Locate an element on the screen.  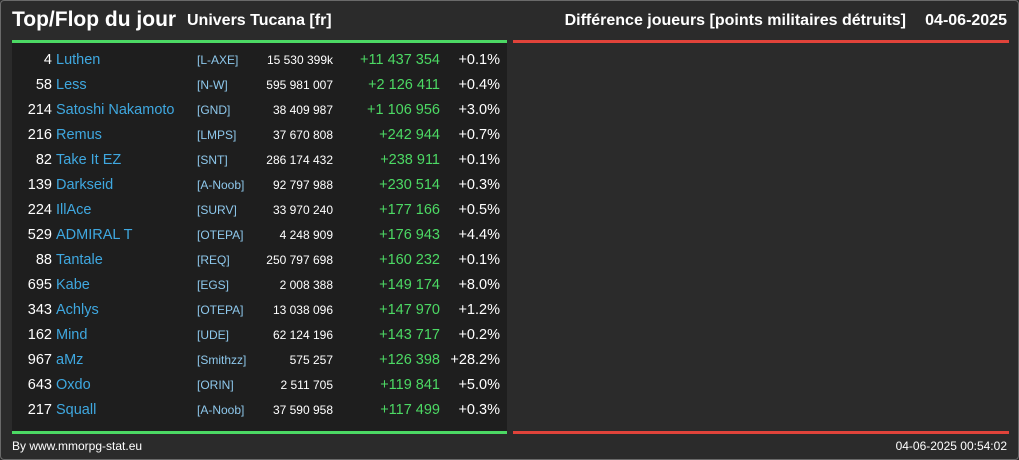
points-difference: +126 398 is located at coordinates (409, 360).